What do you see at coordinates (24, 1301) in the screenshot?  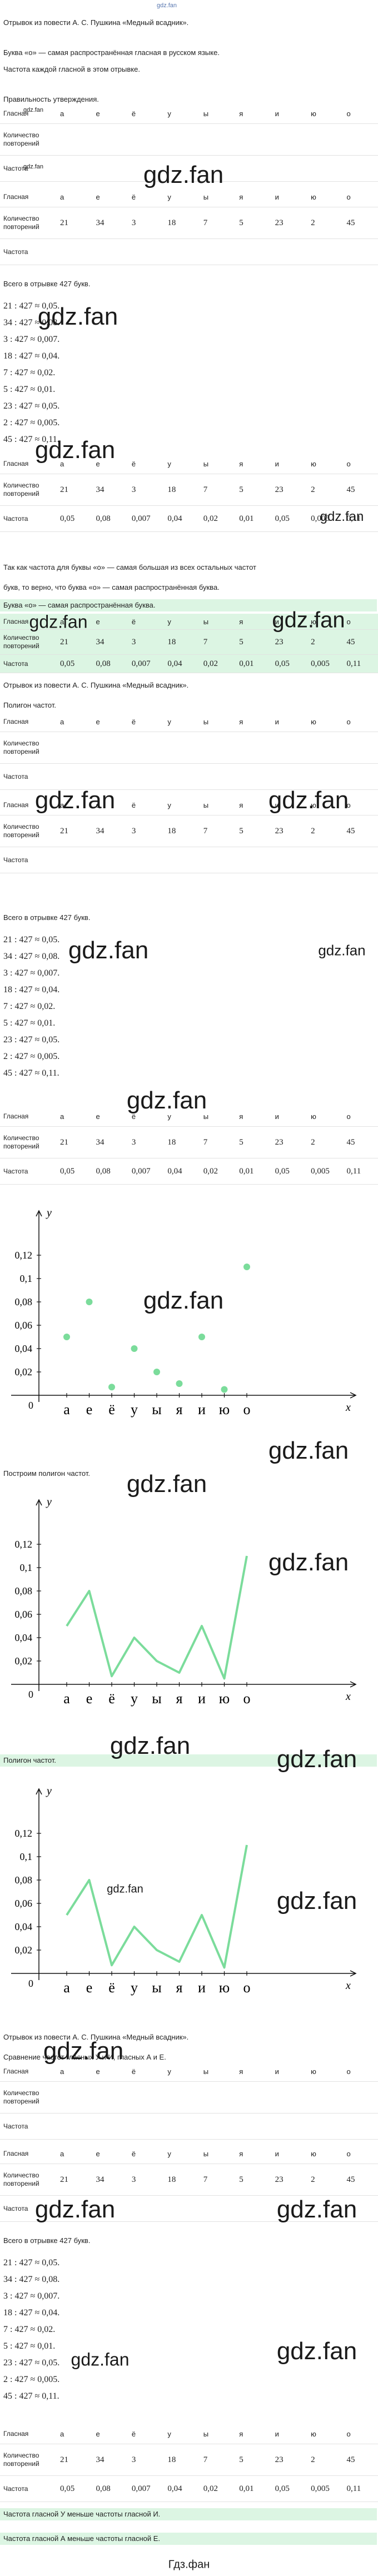 I see `y-tick-label: 0,08` at bounding box center [24, 1301].